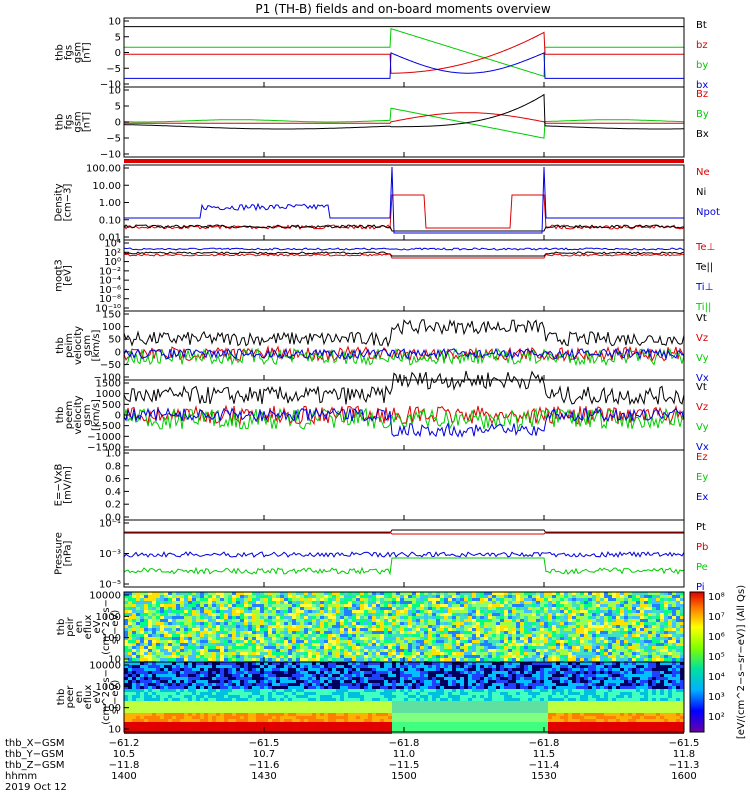 Image resolution: width=750 pixels, height=800 pixels. I want to click on y-tick-label: 10⁻⁸, so click(110, 299).